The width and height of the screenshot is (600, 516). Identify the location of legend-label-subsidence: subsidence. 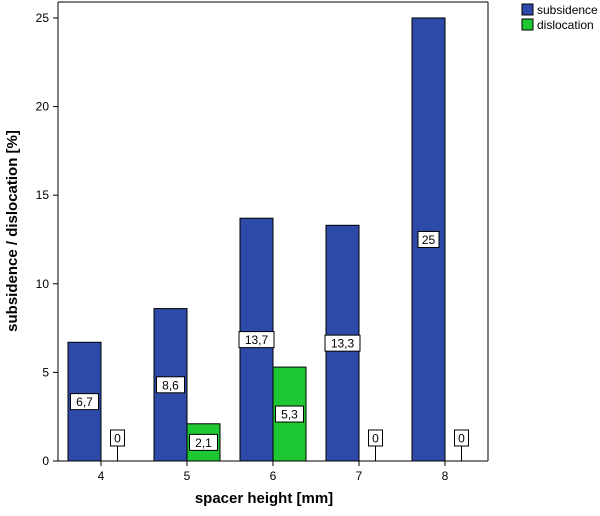
(567, 10).